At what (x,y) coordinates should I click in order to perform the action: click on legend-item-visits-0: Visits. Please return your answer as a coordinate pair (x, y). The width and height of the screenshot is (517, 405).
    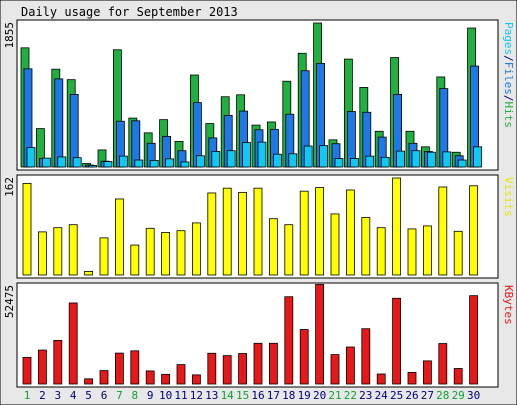
    Looking at the image, I should click on (508, 197).